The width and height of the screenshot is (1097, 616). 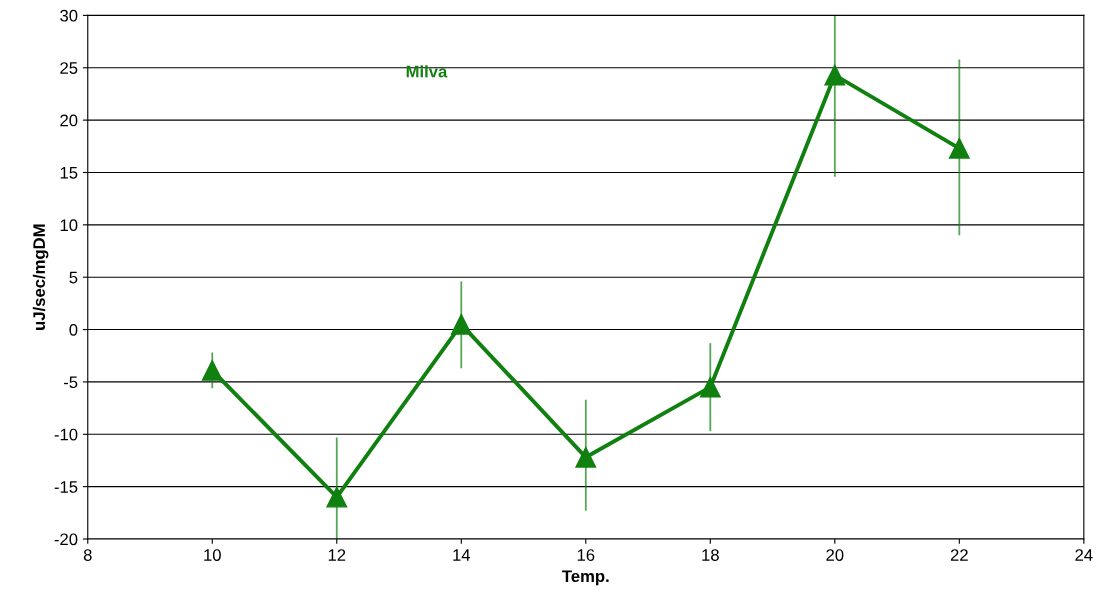 I want to click on y-tick-label: 20, so click(x=69, y=120).